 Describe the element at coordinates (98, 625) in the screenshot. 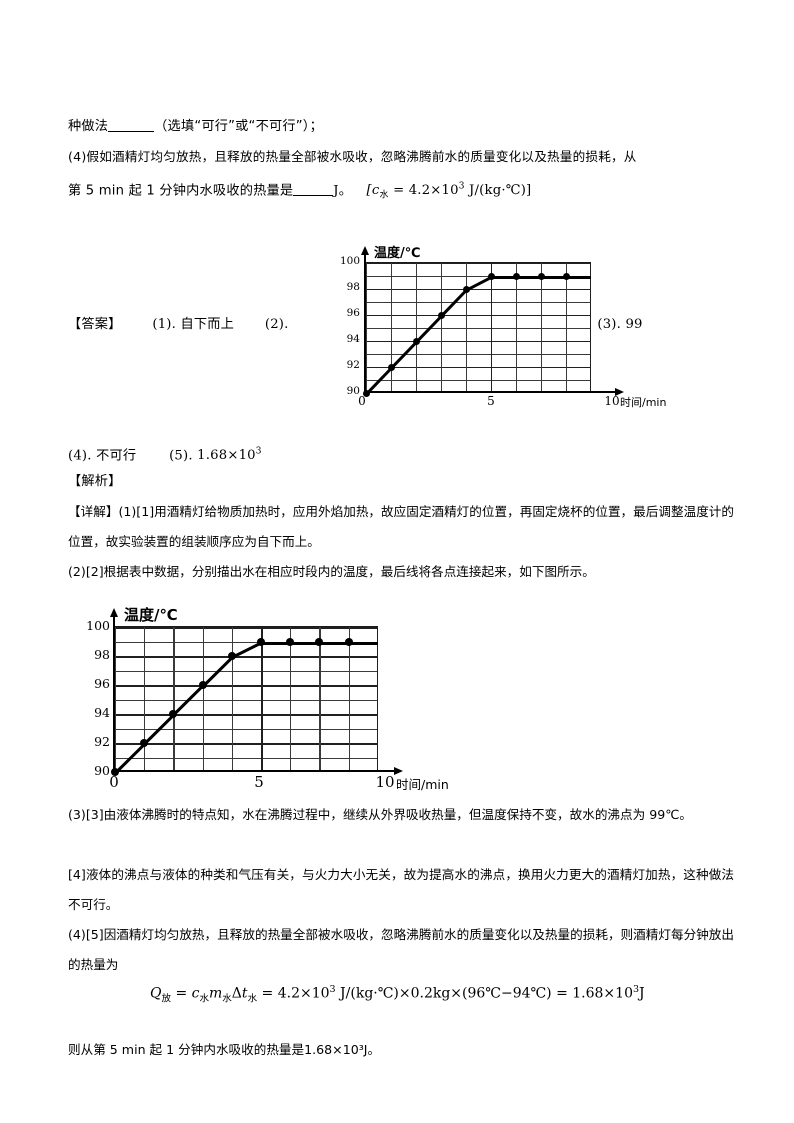

I see `chart2-ytick-100: 100` at that location.